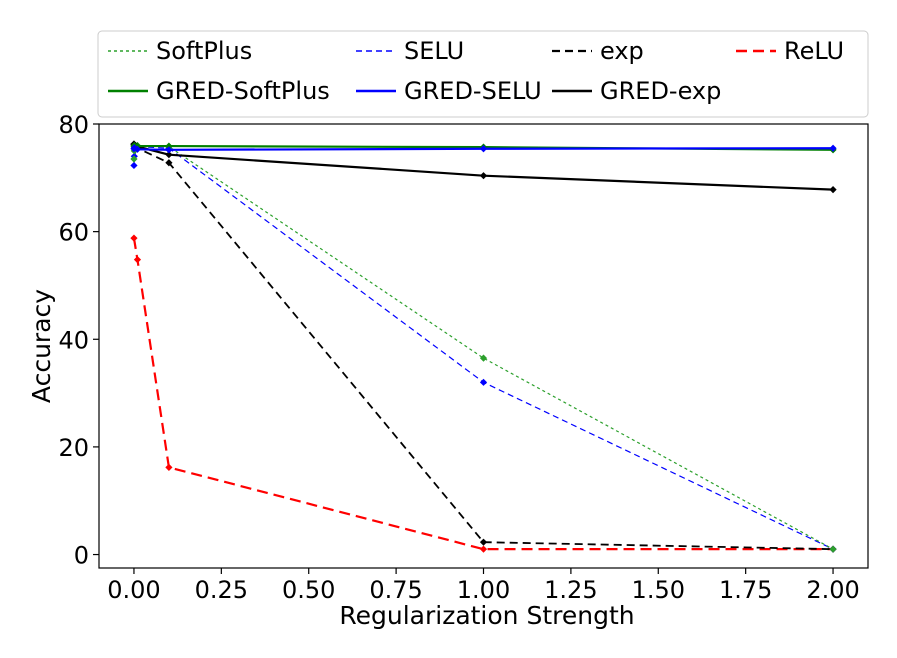 This screenshot has width=897, height=658. Describe the element at coordinates (73, 340) in the screenshot. I see `y-tick-label: 40` at that location.